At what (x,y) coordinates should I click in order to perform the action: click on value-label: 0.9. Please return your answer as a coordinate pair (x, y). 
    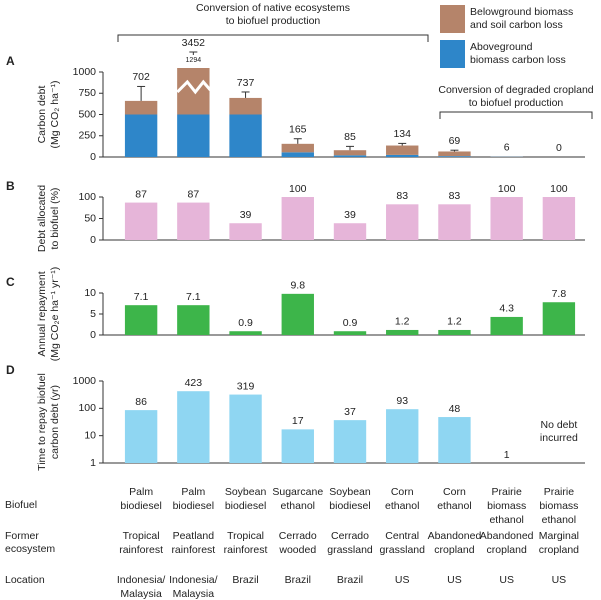
    Looking at the image, I should click on (245, 323).